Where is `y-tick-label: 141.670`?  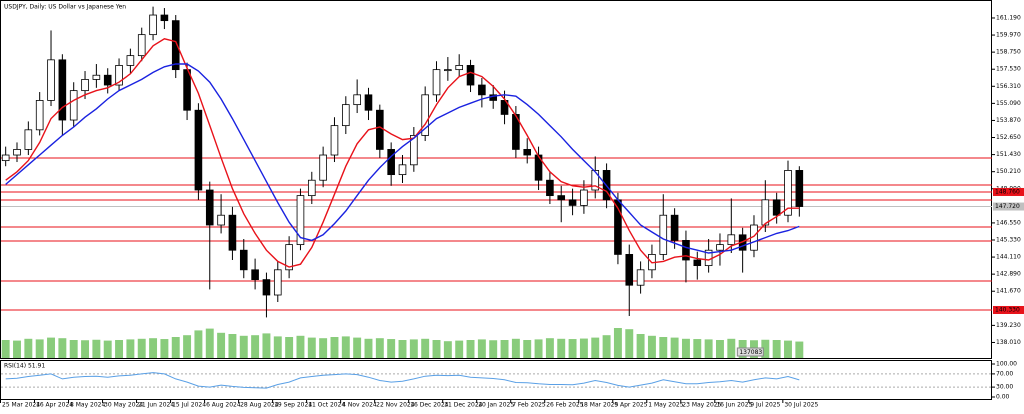 y-tick-label: 141.670 is located at coordinates (1008, 291).